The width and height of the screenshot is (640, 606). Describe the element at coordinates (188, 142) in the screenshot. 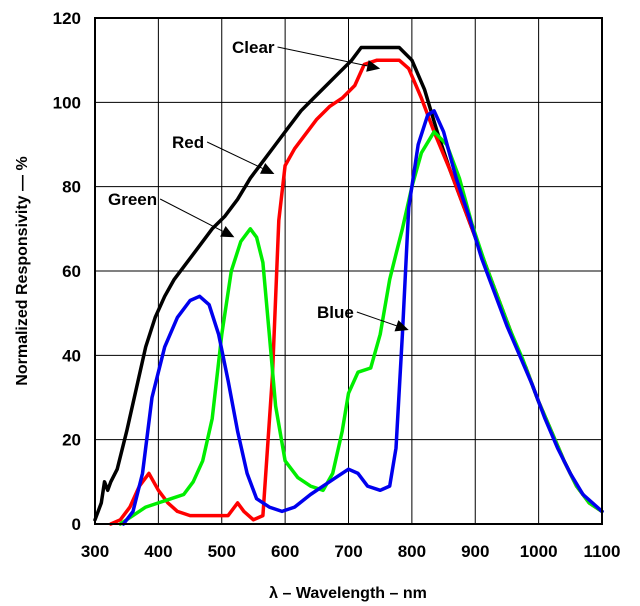

I see `annotation-label-red: Red` at that location.